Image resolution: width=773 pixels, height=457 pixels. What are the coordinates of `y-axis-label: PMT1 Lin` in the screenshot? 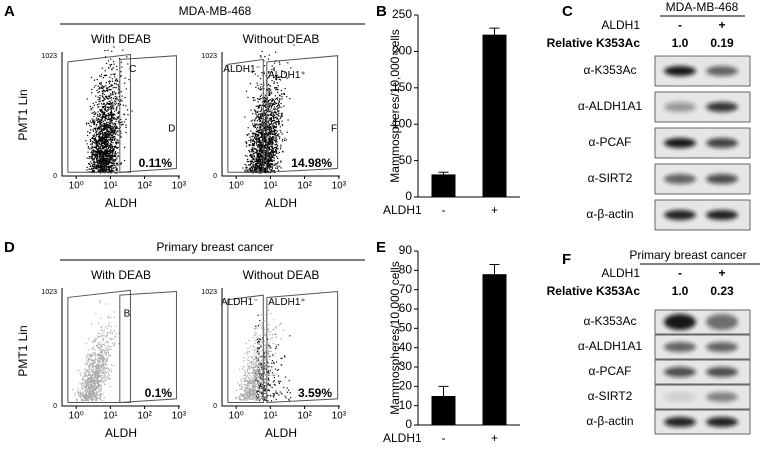 It's located at (23, 114).